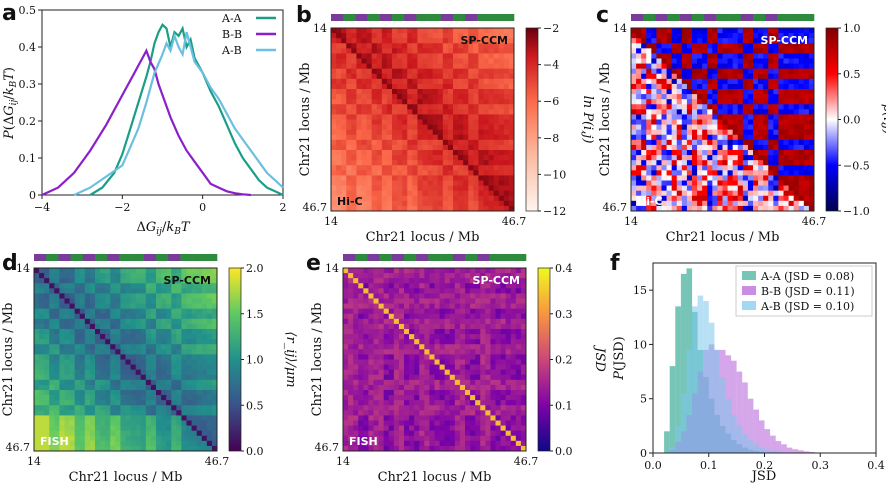  Describe the element at coordinates (808, 17) in the screenshot. I see `compartment-segment` at that location.